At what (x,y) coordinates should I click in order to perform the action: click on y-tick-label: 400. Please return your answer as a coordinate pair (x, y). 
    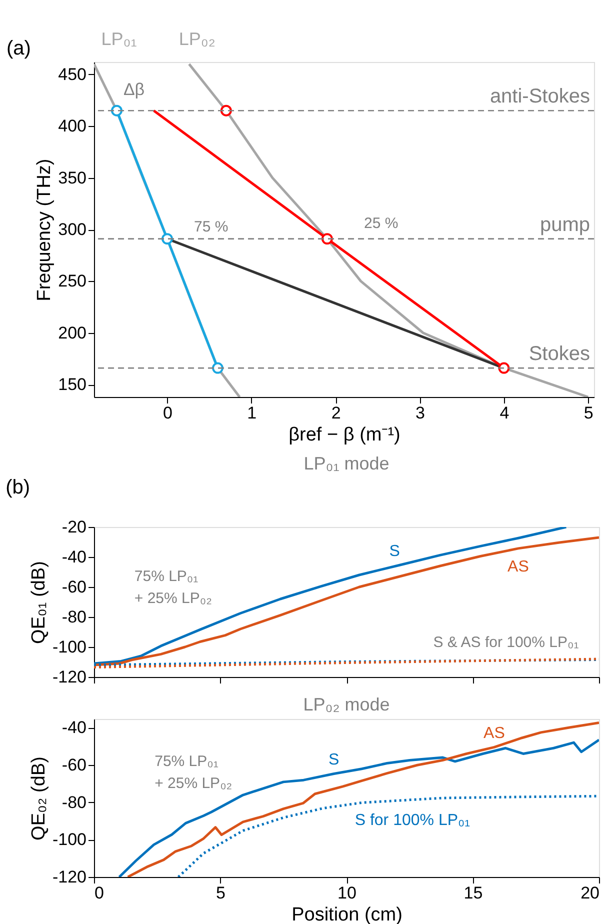
    Looking at the image, I should click on (72, 126).